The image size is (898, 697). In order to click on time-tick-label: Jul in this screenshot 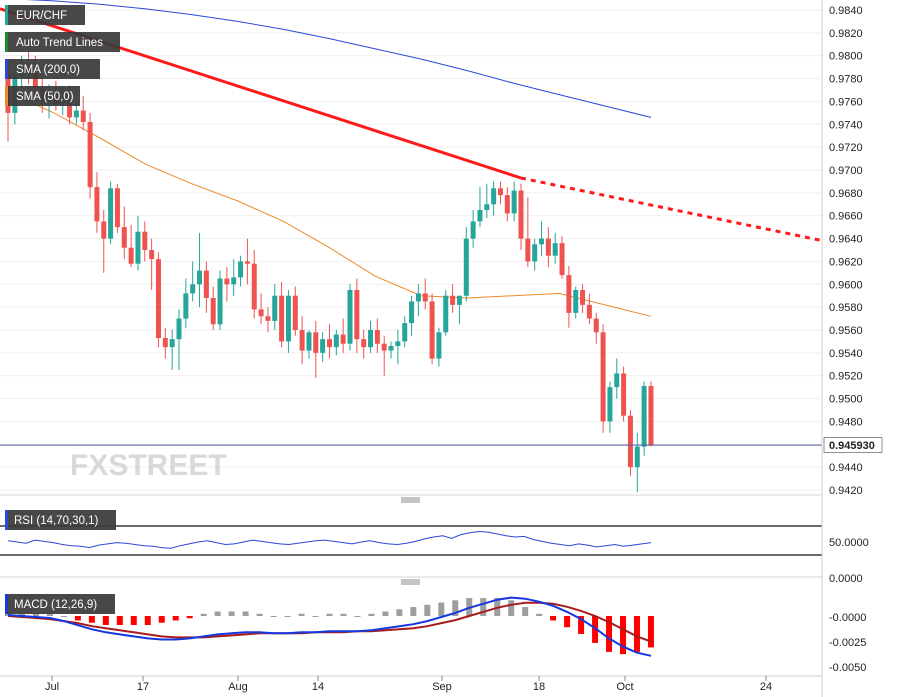, I will do `click(52, 687)`.